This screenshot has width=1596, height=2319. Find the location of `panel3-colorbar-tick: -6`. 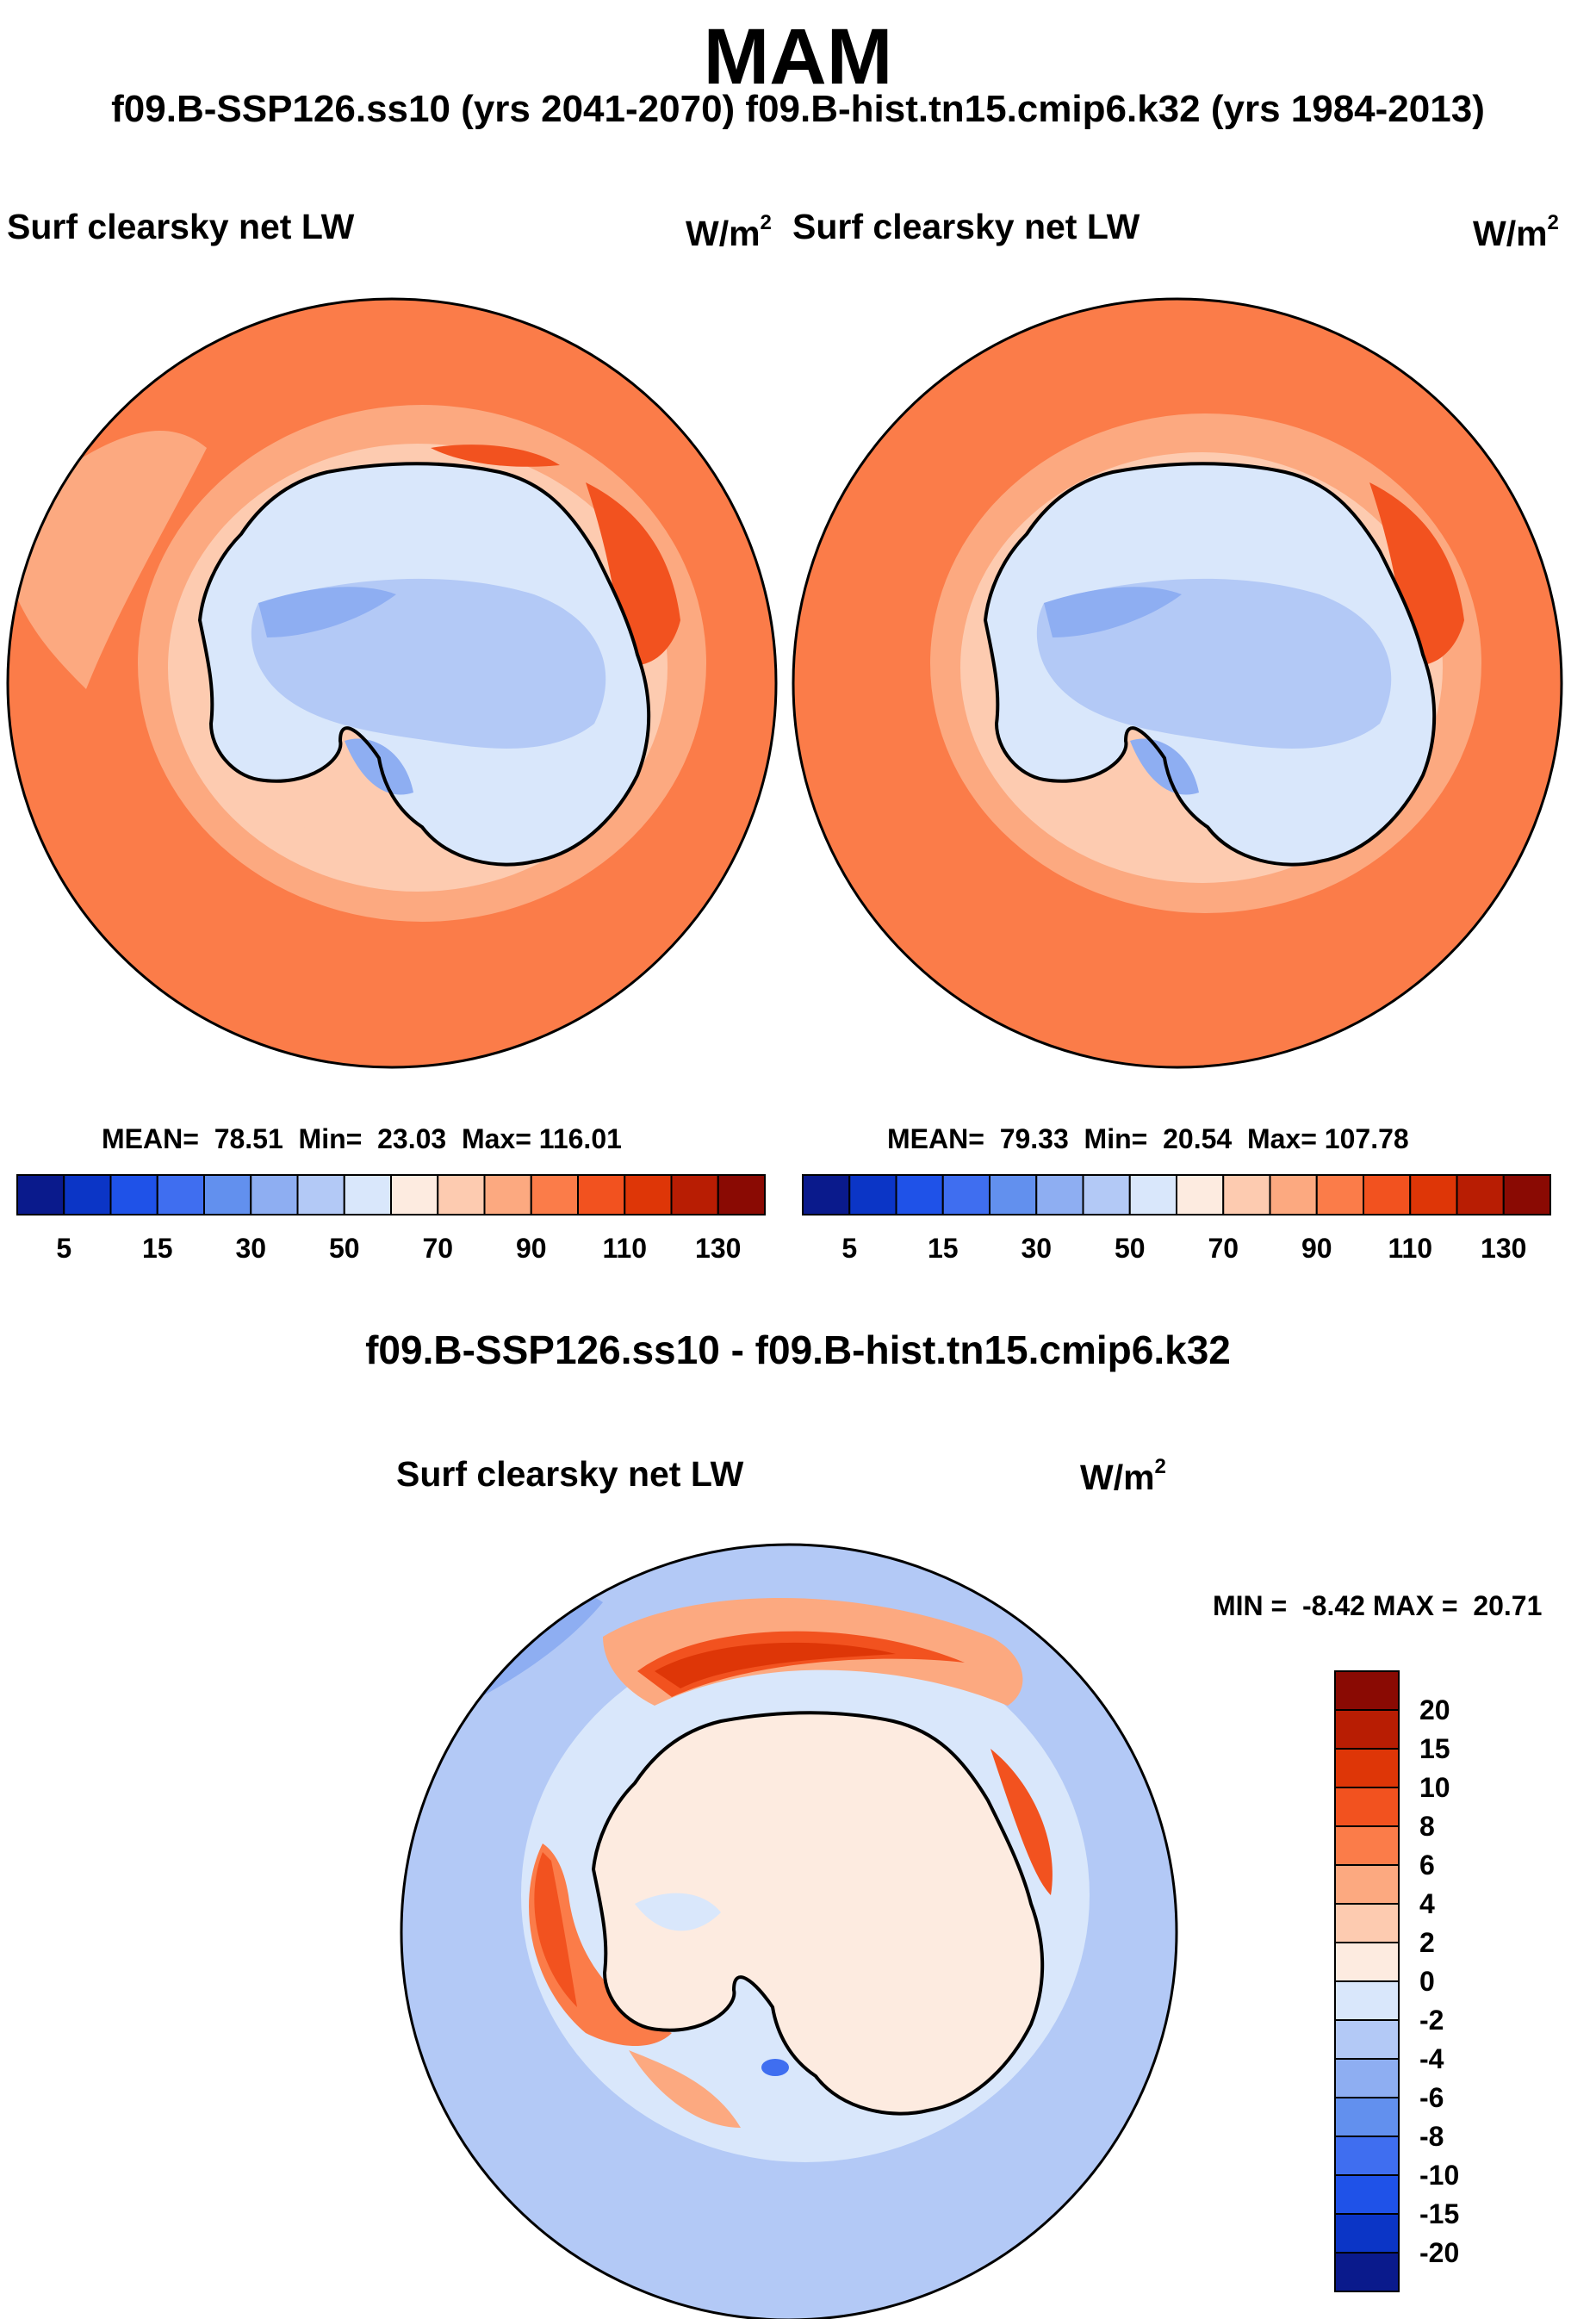

panel3-colorbar-tick: -6 is located at coordinates (1431, 2098).